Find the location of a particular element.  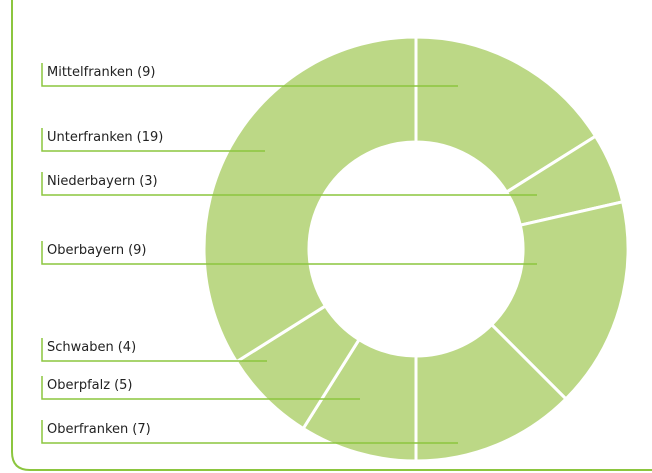

label-name: Schwaben is located at coordinates (80, 347).